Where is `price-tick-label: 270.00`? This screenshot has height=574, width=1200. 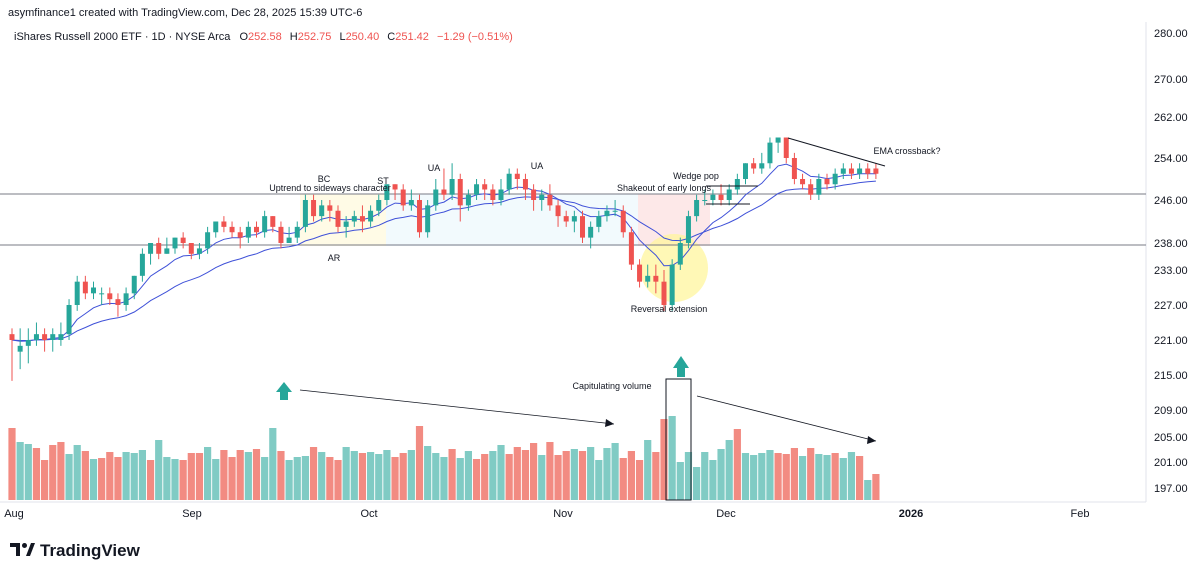
price-tick-label: 270.00 is located at coordinates (1171, 80).